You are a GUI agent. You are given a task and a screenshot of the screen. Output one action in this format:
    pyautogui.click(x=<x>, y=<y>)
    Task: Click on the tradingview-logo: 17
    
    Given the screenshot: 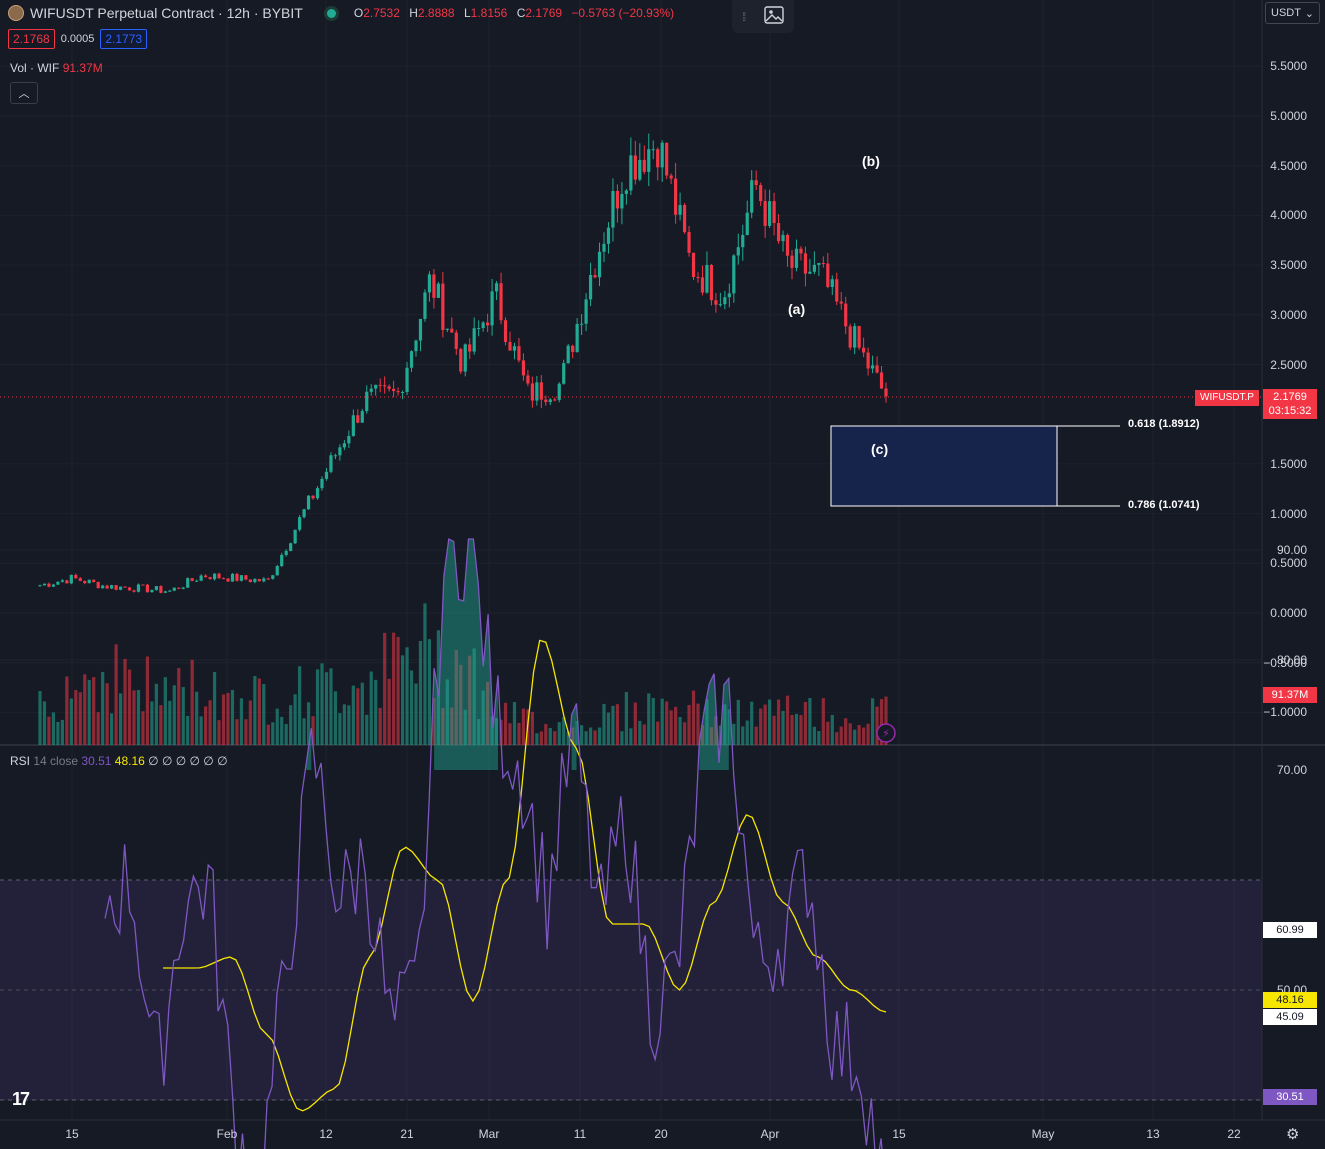 What is the action you would take?
    pyautogui.click(x=21, y=1099)
    